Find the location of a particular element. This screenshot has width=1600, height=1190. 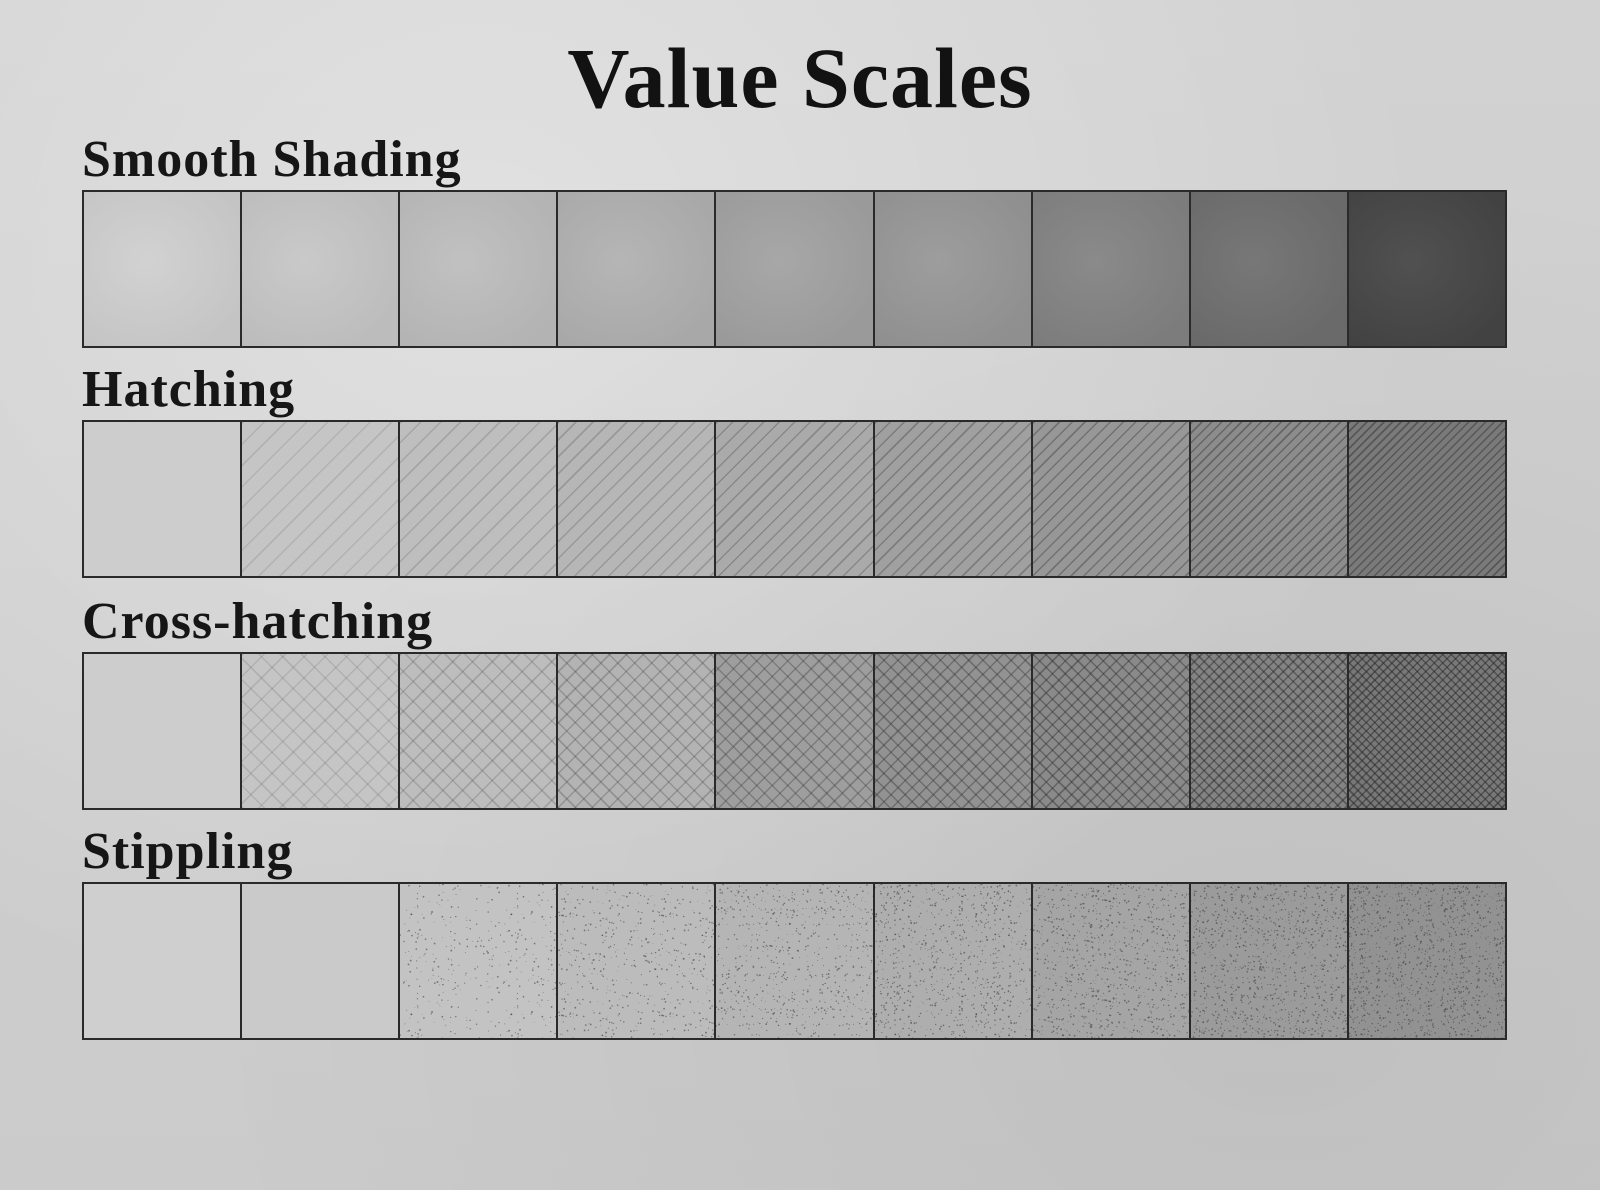

section-title: Hatching is located at coordinates (189, 389).